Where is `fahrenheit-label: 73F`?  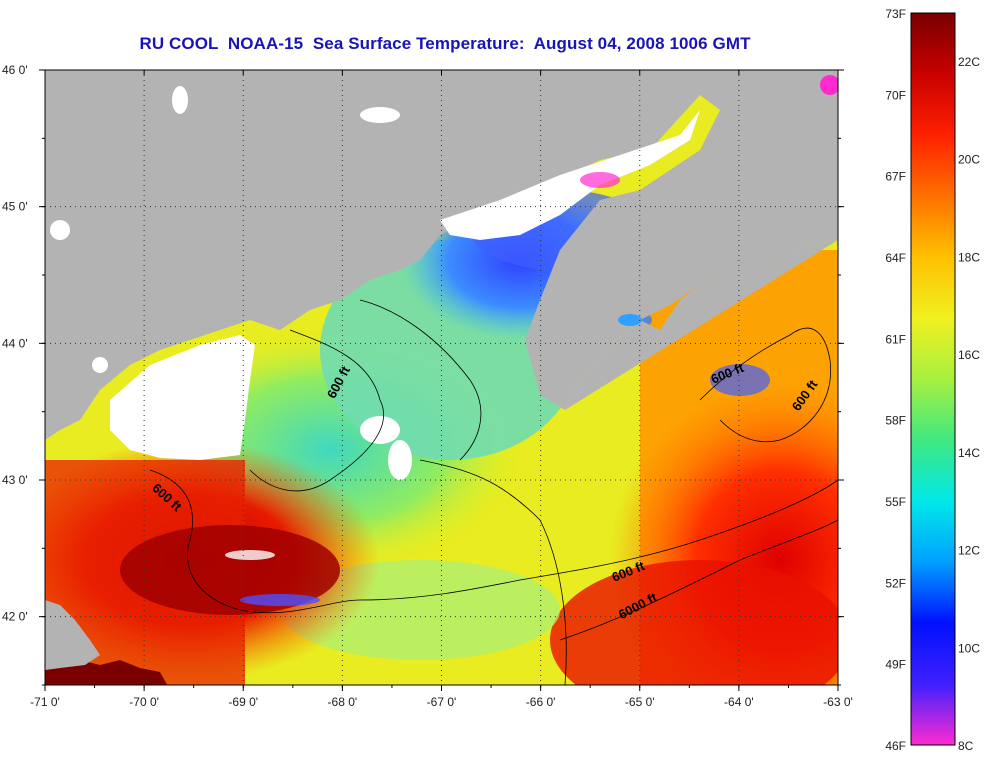
fahrenheit-label: 73F is located at coordinates (895, 14).